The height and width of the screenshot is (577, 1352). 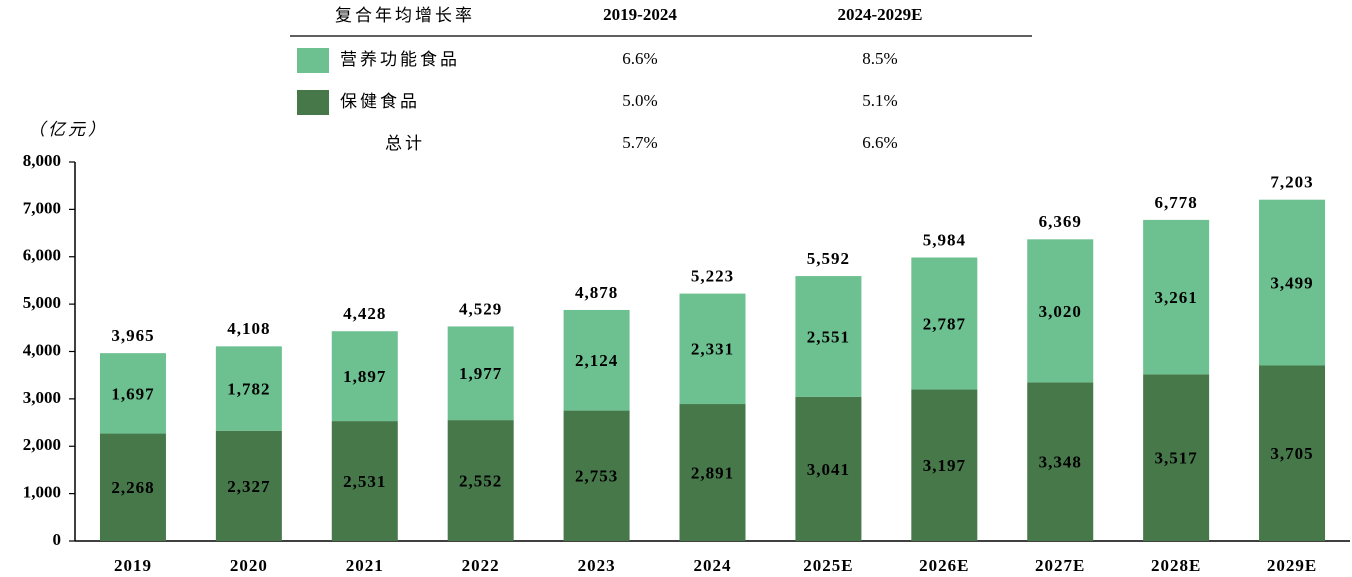 I want to click on legend-label: 营养功能食品, so click(x=400, y=60).